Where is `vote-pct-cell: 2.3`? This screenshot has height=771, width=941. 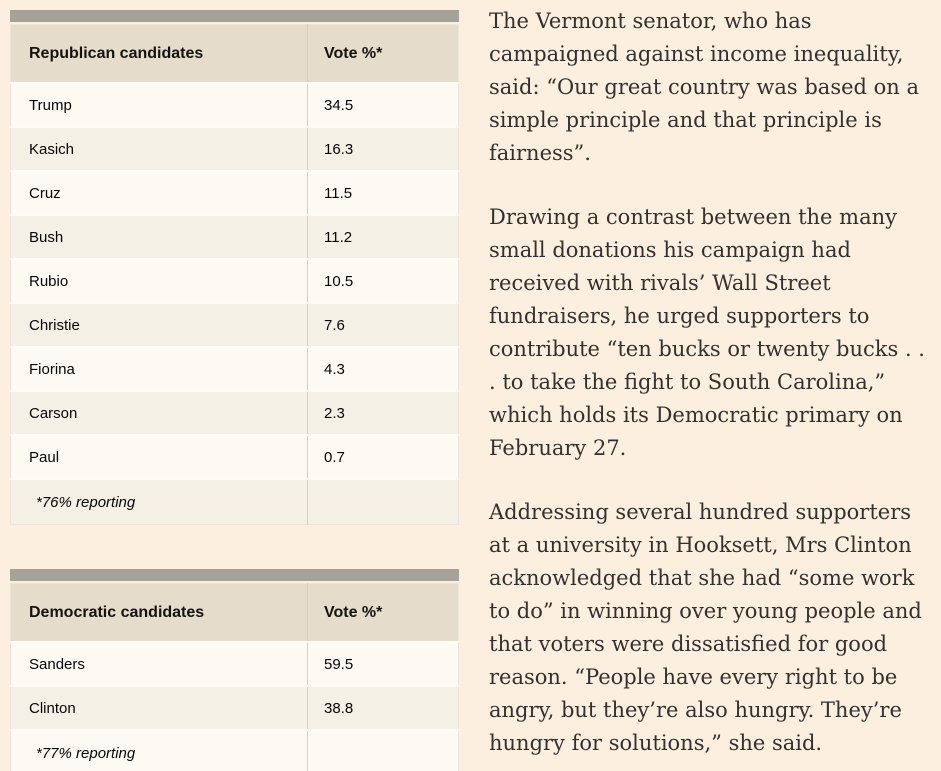 vote-pct-cell: 2.3 is located at coordinates (383, 413).